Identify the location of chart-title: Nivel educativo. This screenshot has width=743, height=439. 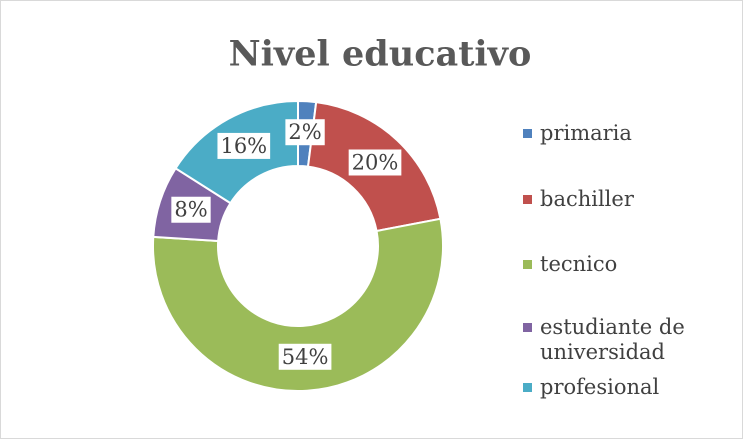
(380, 54).